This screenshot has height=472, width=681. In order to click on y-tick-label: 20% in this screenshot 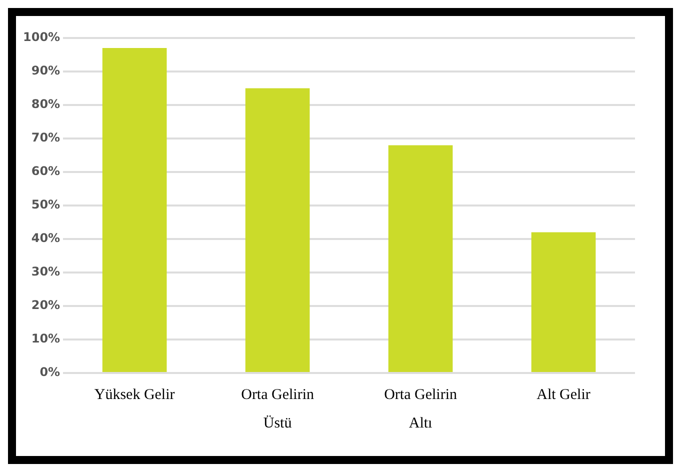, I will do `click(45, 305)`.